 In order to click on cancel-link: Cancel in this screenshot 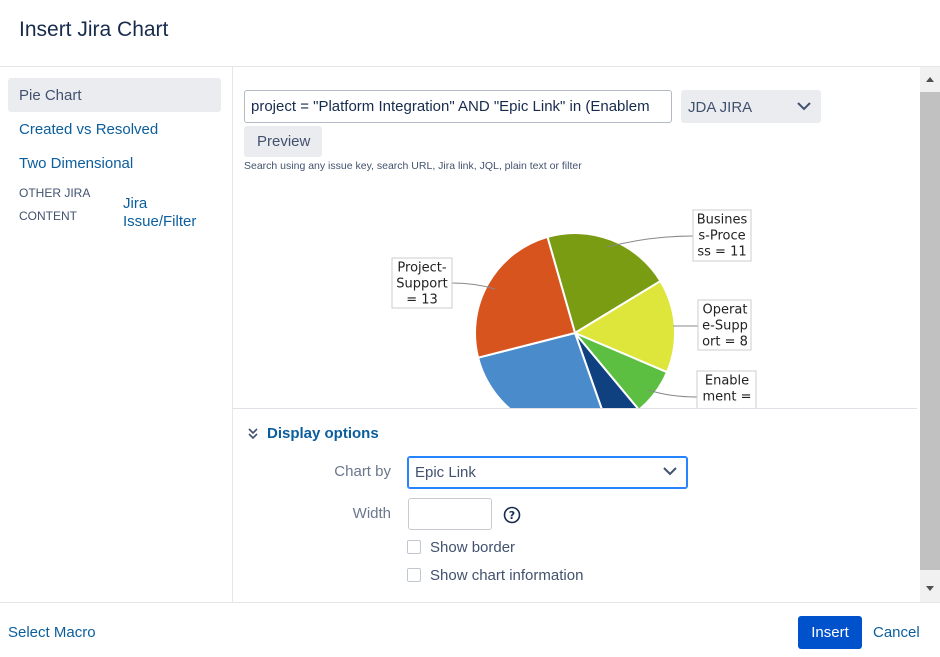, I will do `click(896, 632)`.